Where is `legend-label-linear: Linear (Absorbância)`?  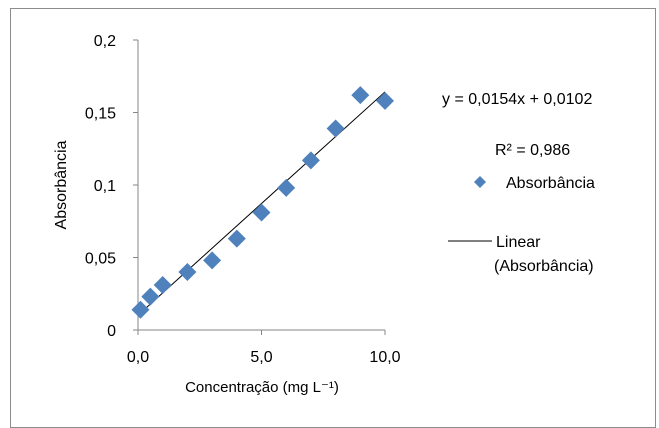 legend-label-linear: Linear (Absorbância) is located at coordinates (544, 254).